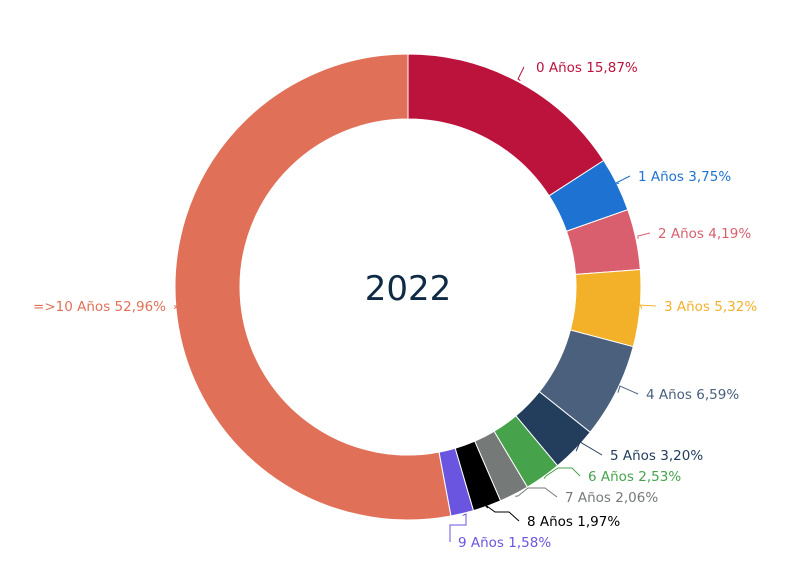 Image resolution: width=789 pixels, height=578 pixels. I want to click on center-year-label: 2022, so click(408, 289).